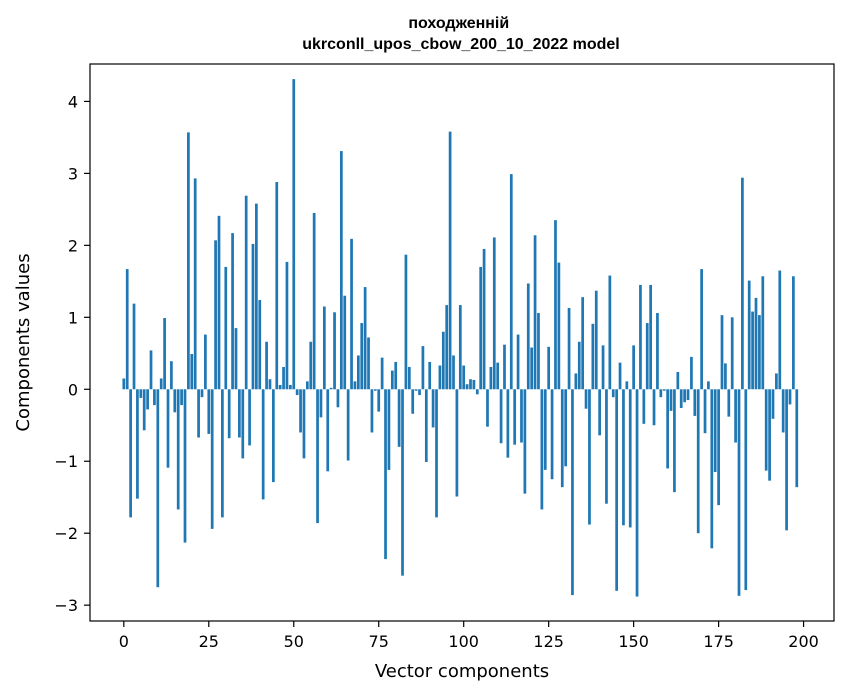 The image size is (847, 696). What do you see at coordinates (209, 641) in the screenshot?
I see `x-tick-label: 25` at bounding box center [209, 641].